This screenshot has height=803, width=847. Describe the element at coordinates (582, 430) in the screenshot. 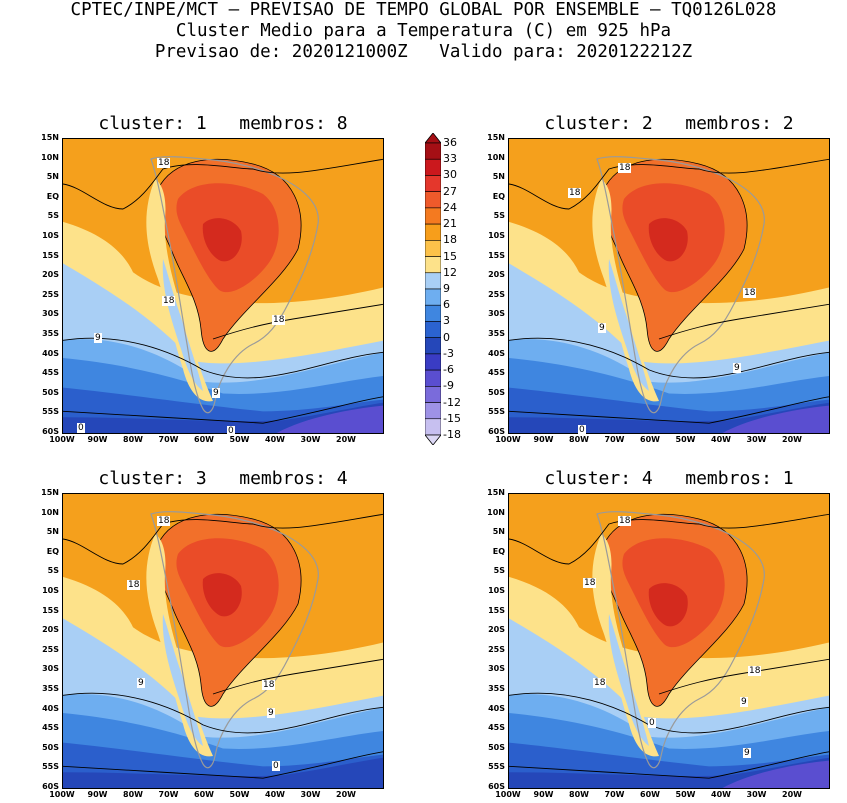

I see `contour-value-label: 0` at that location.